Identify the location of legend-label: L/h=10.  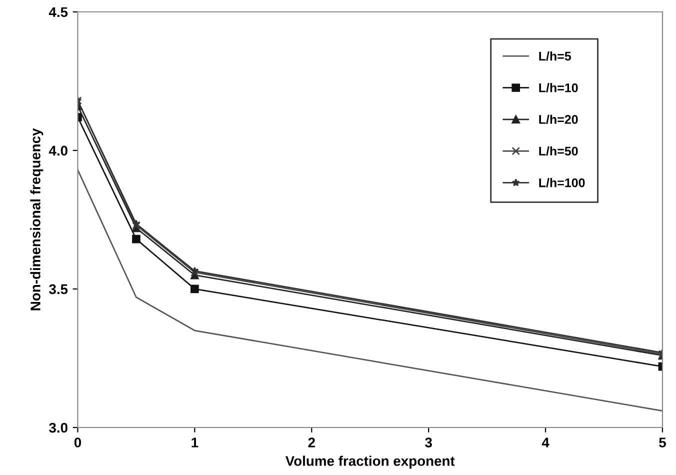
(558, 87).